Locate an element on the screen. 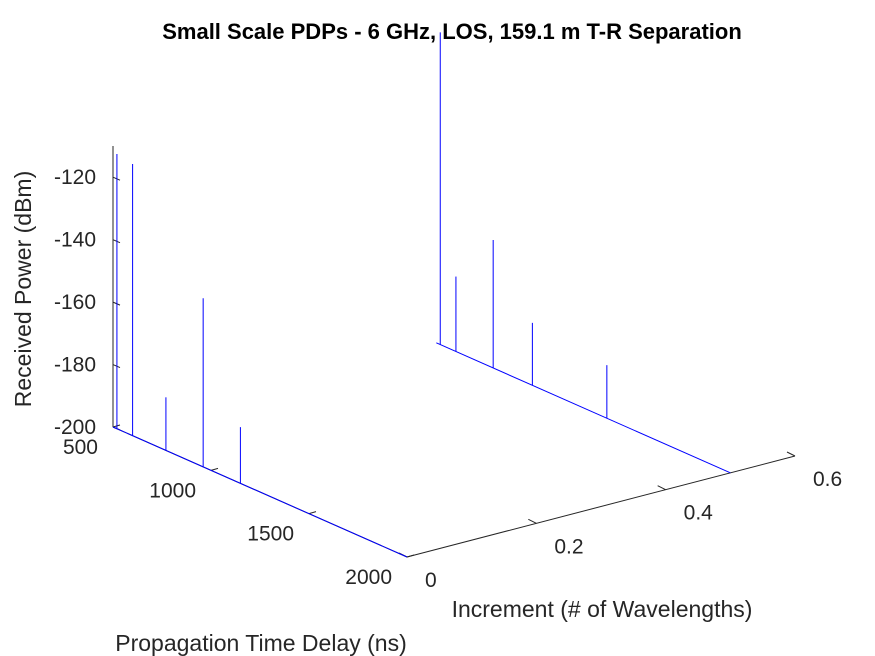 The width and height of the screenshot is (875, 656). z-tick-label: -120 is located at coordinates (75, 177).